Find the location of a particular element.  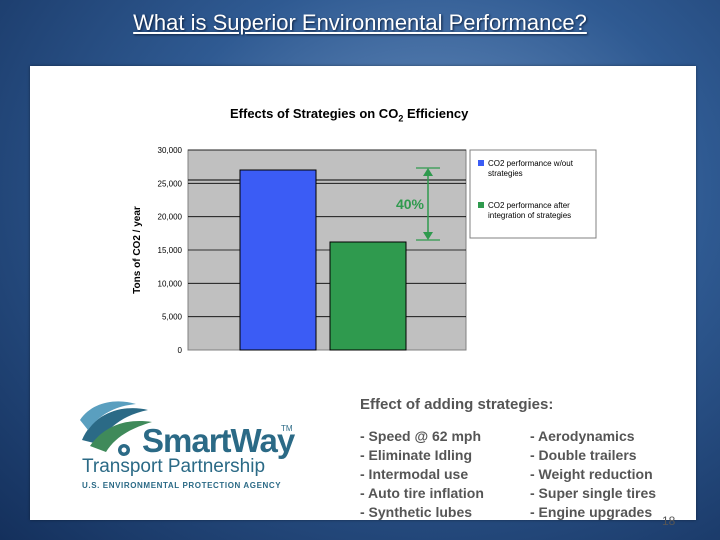

legend-label-1: CO2 performance w/out strategies is located at coordinates (531, 168).